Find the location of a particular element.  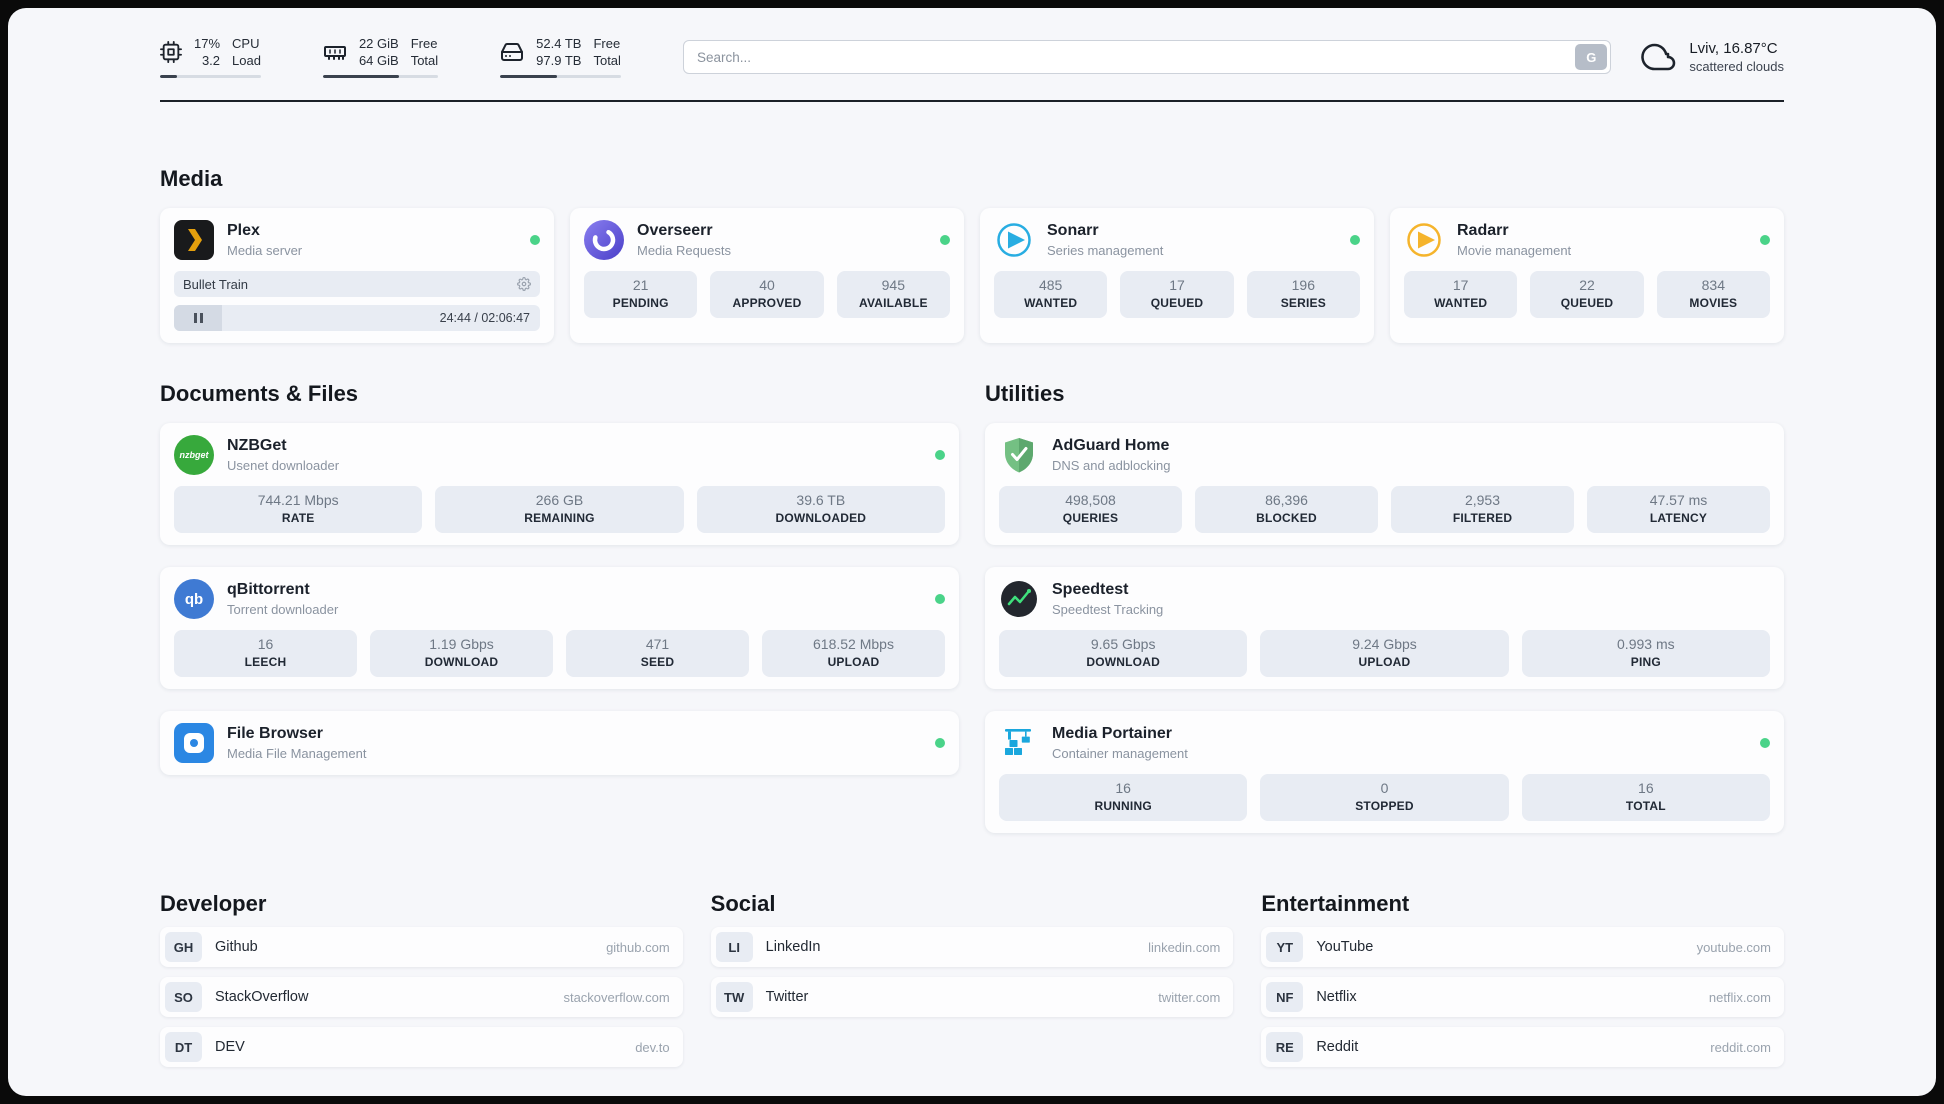

cpu-load-value: 3.2 is located at coordinates (211, 60).